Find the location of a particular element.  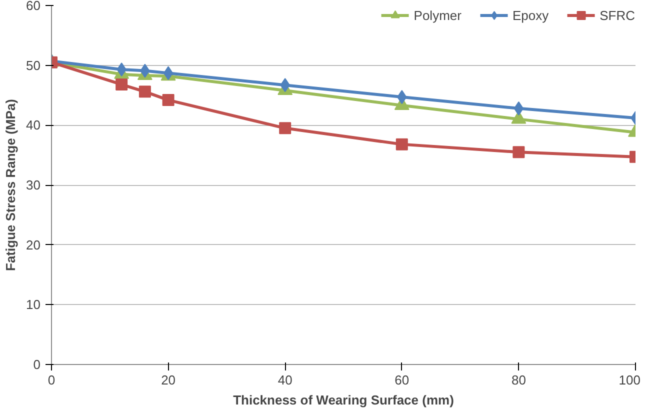

legend-label: Epoxy is located at coordinates (530, 15).